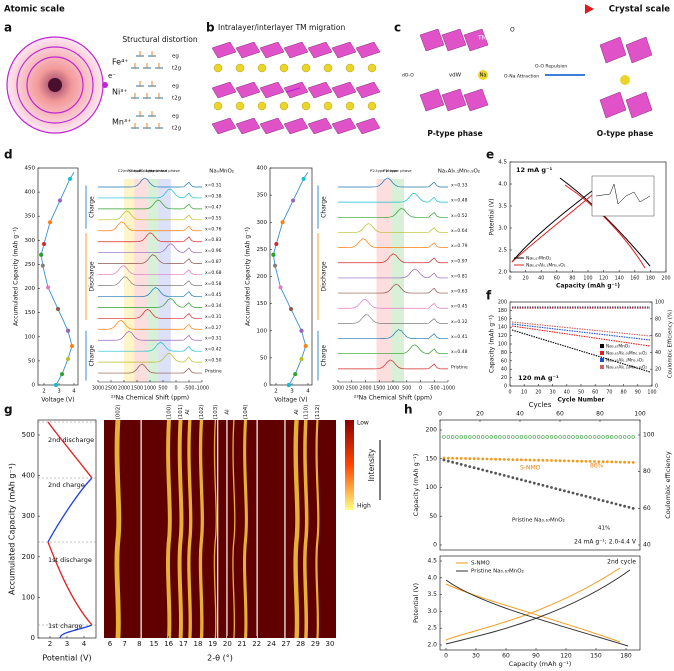 This screenshot has height=671, width=674. Describe the element at coordinates (324, 276) in the screenshot. I see `segment-label: Discharge` at that location.